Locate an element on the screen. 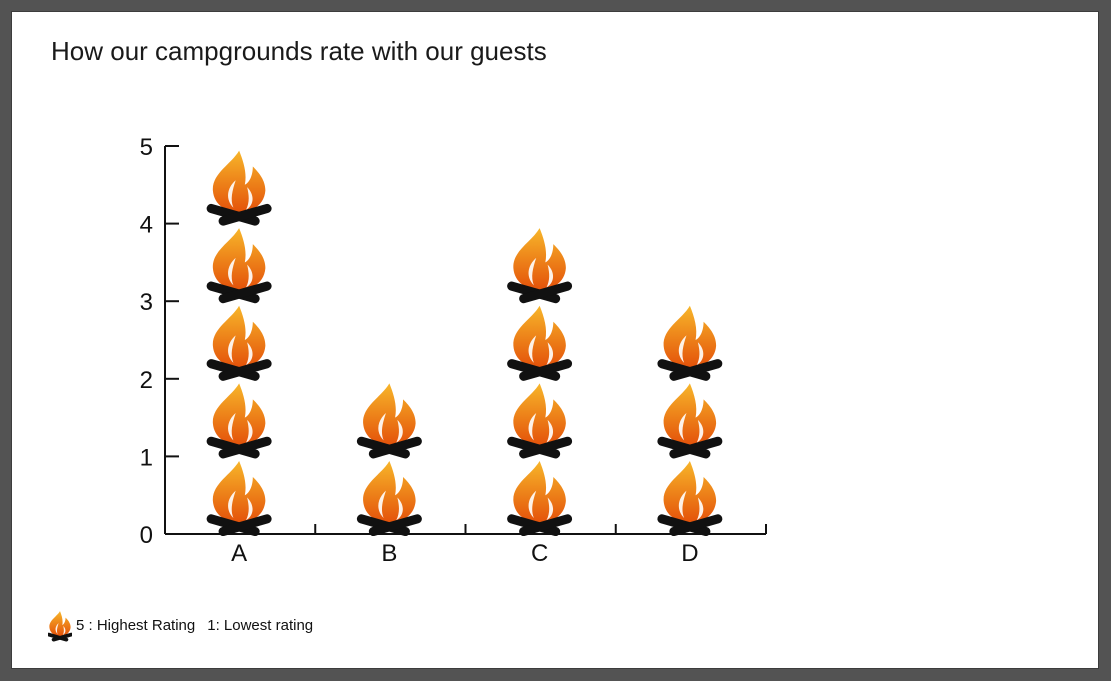 Image resolution: width=1111 pixels, height=681 pixels. chart-title: How our campgrounds rate with our guests is located at coordinates (299, 51).